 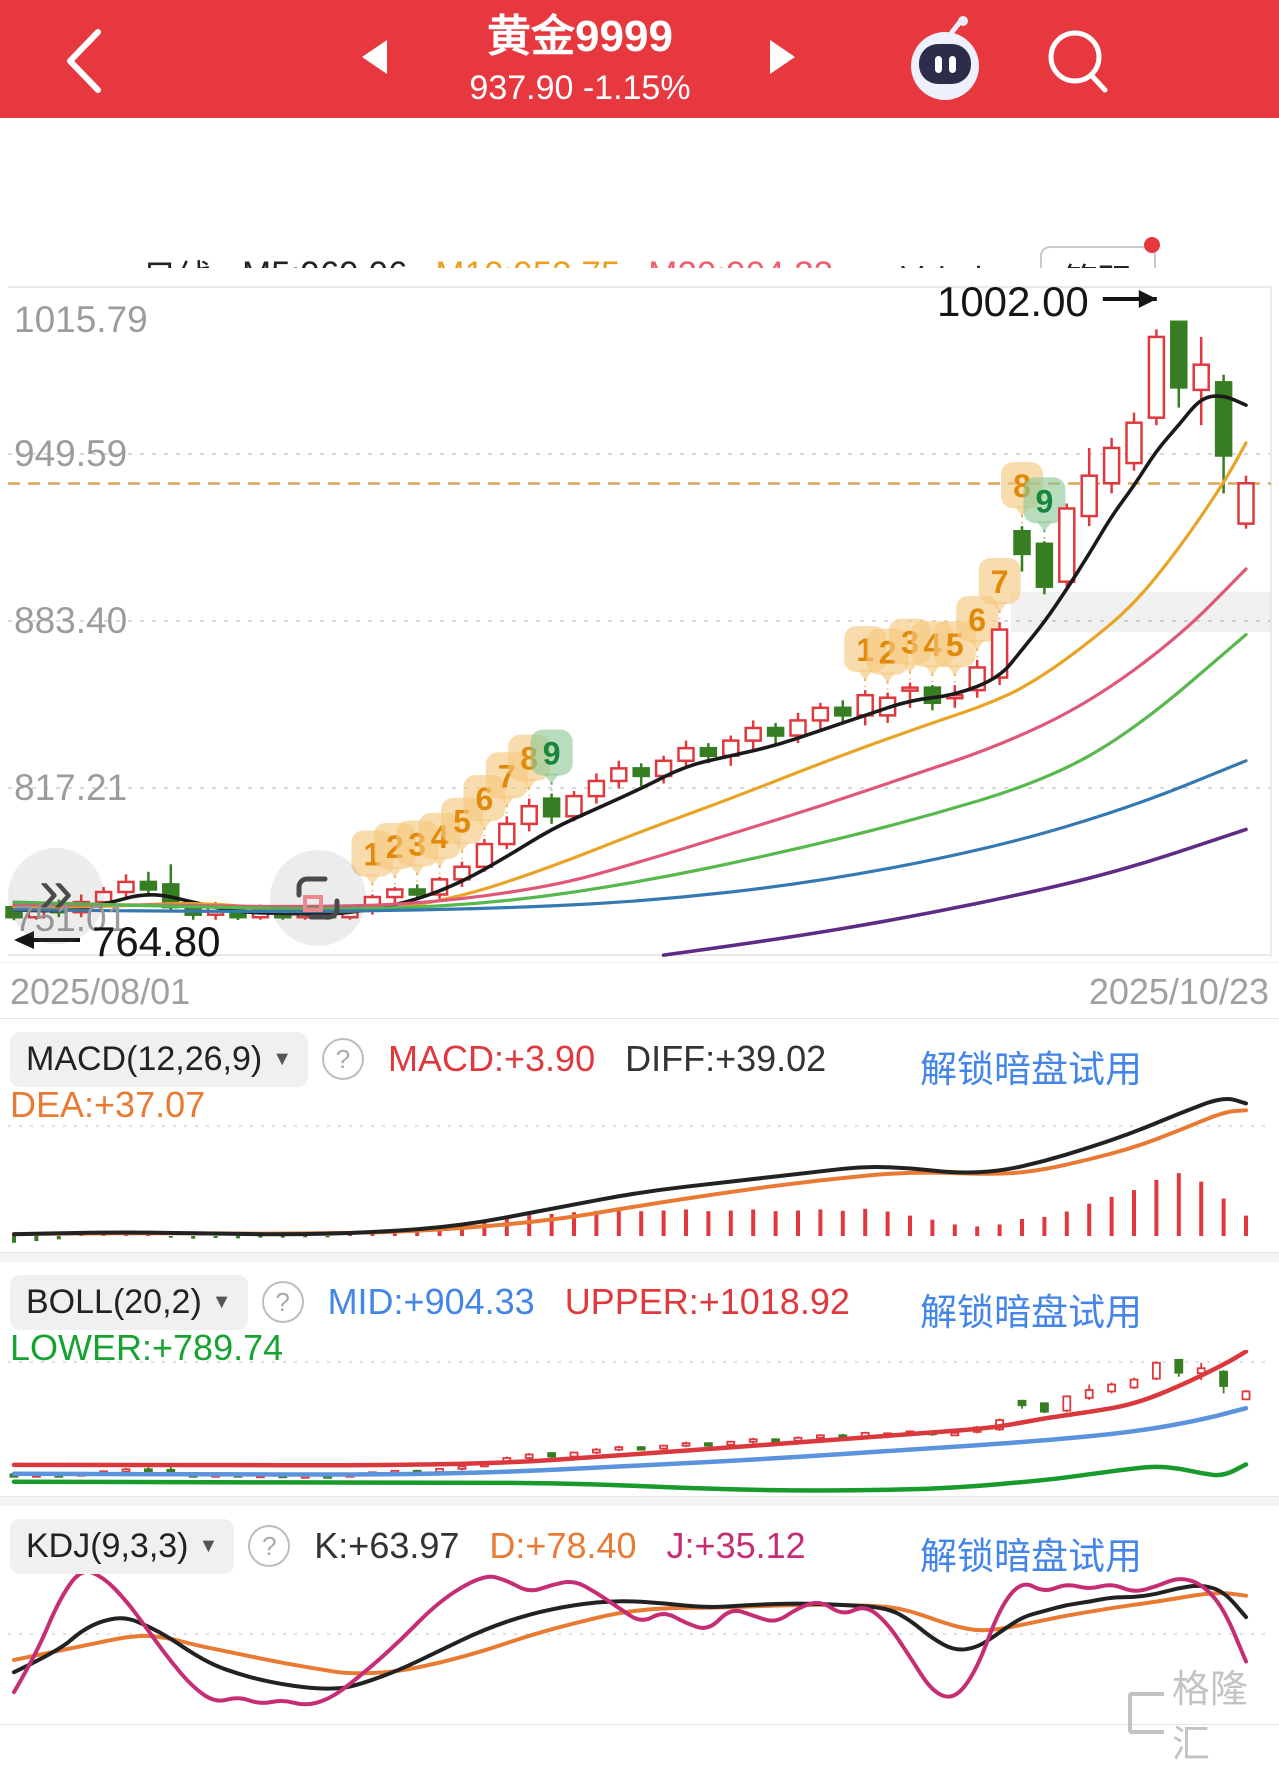 I want to click on app-header: 黄金9999 937.90 -1.15%, so click(x=639, y=59).